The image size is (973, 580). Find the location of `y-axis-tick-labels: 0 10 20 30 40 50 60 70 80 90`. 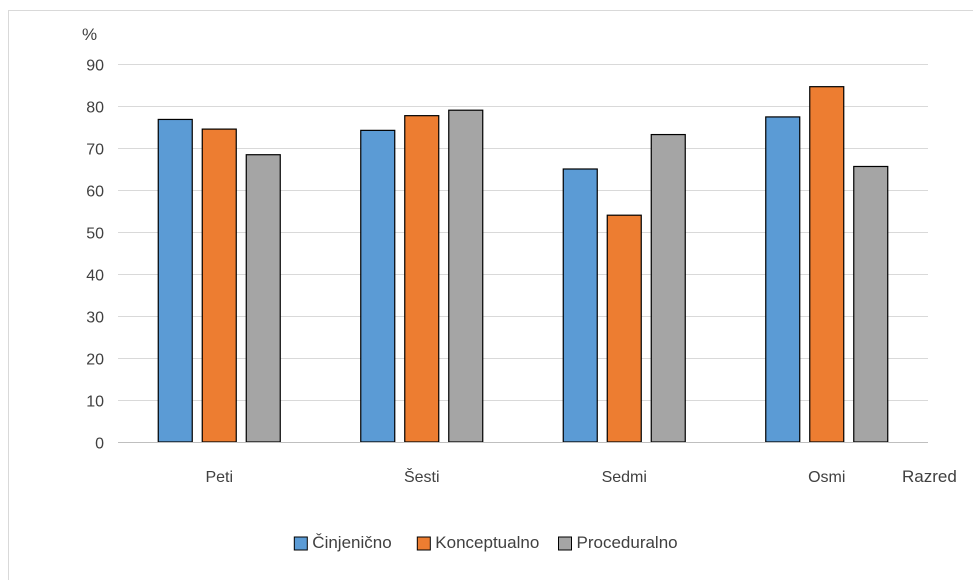

y-axis-tick-labels: 0 10 20 30 40 50 60 70 80 90 is located at coordinates (95, 255).